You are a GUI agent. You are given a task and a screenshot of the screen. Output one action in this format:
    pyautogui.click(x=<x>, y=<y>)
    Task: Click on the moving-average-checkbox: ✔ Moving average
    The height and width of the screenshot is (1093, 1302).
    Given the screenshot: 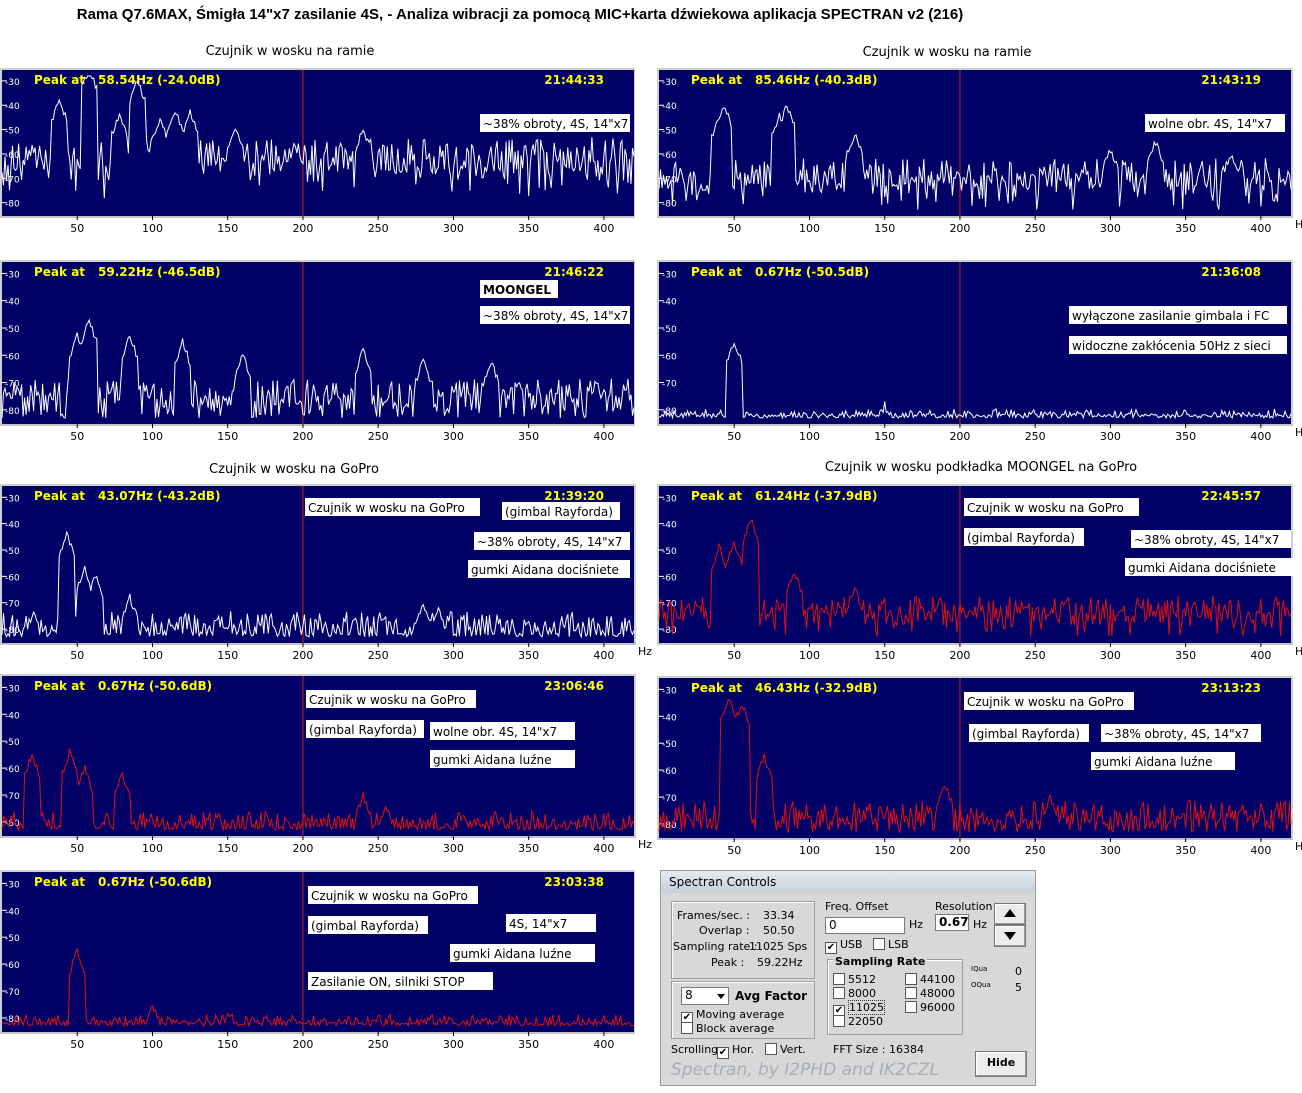 What is the action you would take?
    pyautogui.click(x=732, y=1016)
    